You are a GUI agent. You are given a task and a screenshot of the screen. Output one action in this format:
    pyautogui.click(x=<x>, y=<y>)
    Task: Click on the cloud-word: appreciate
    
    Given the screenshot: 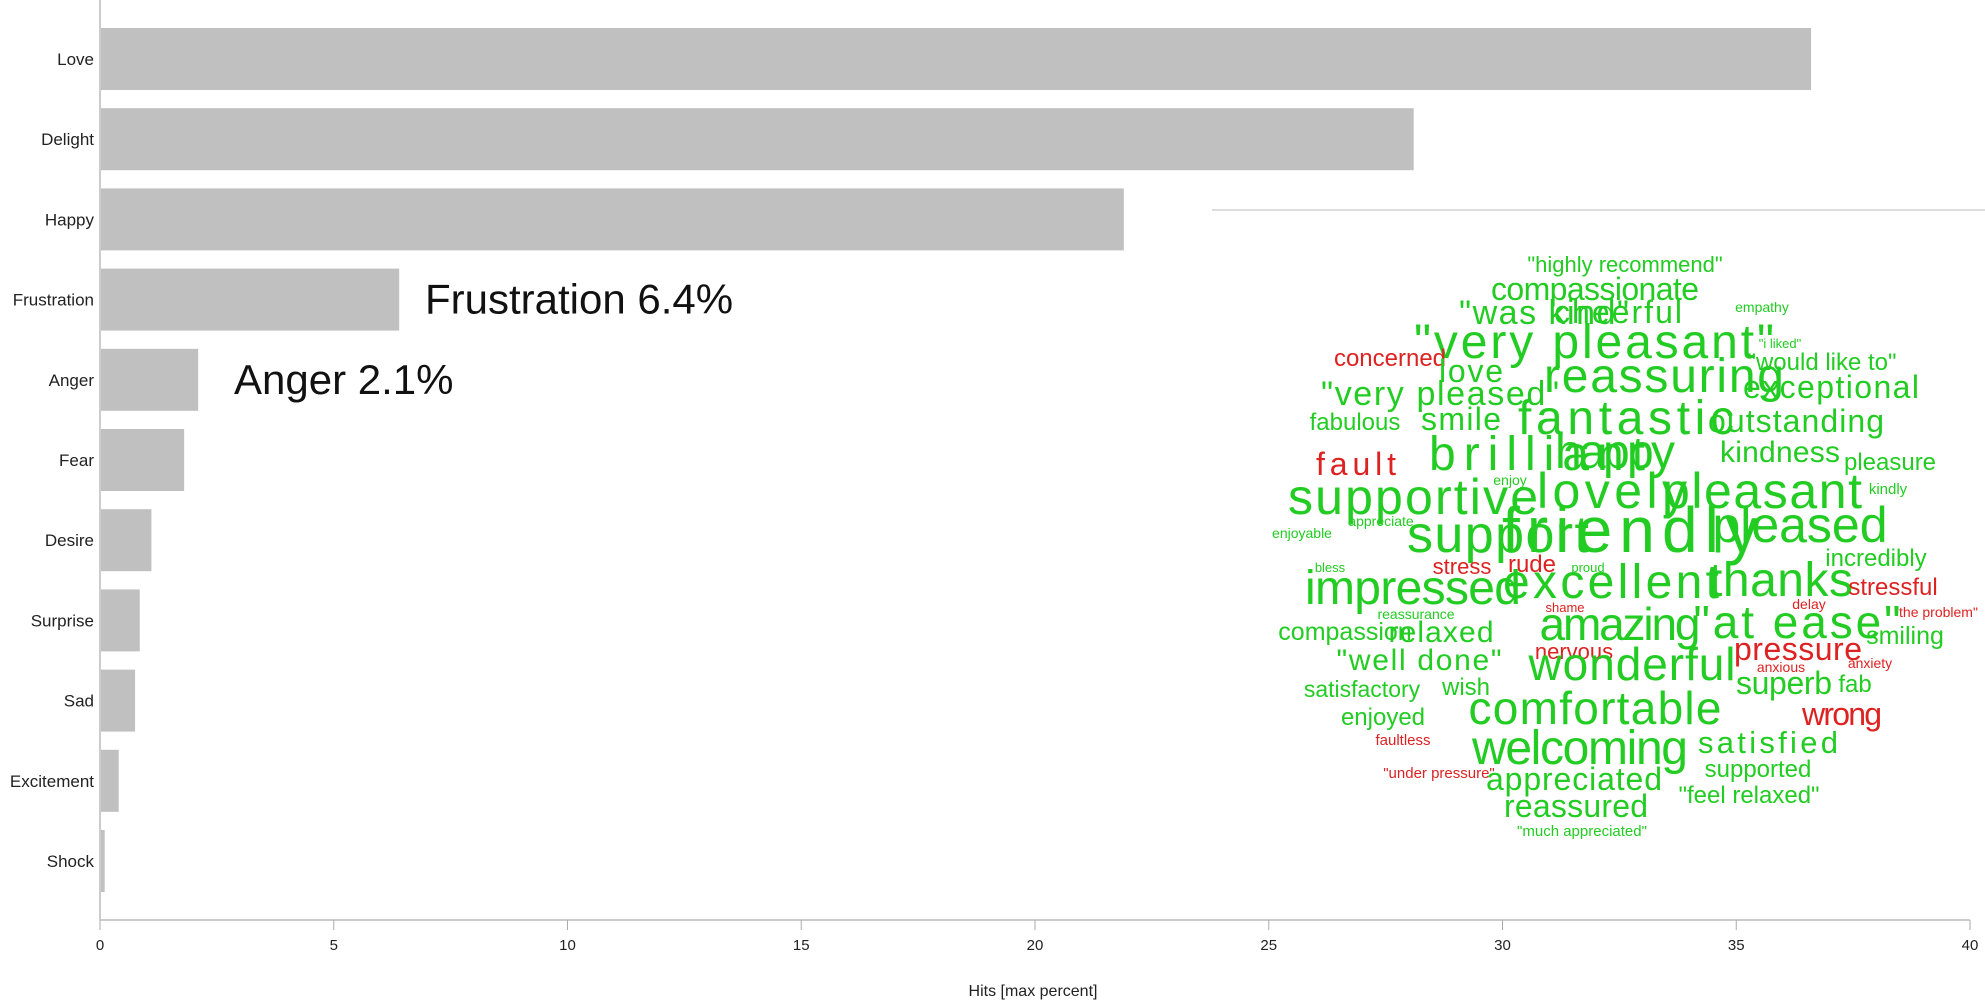 What is the action you would take?
    pyautogui.click(x=1381, y=521)
    